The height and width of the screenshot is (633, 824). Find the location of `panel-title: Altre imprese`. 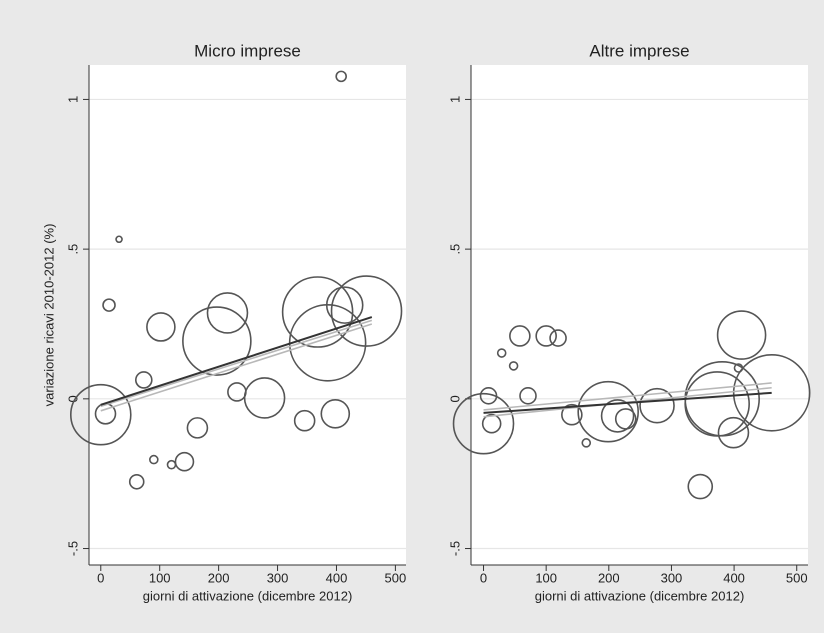

panel-title: Altre imprese is located at coordinates (639, 50).